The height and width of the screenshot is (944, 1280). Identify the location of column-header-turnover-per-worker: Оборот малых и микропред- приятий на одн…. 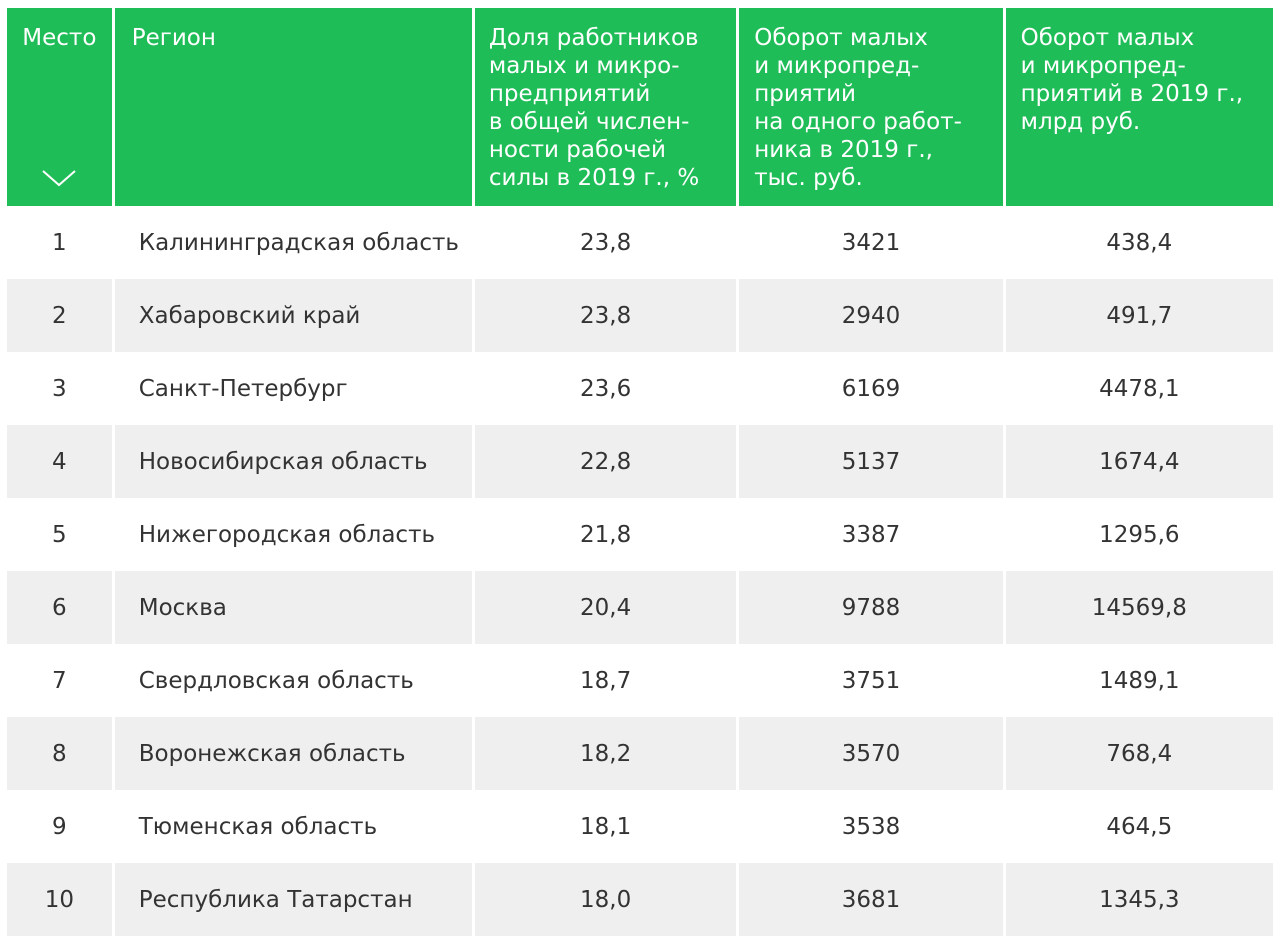
(871, 107).